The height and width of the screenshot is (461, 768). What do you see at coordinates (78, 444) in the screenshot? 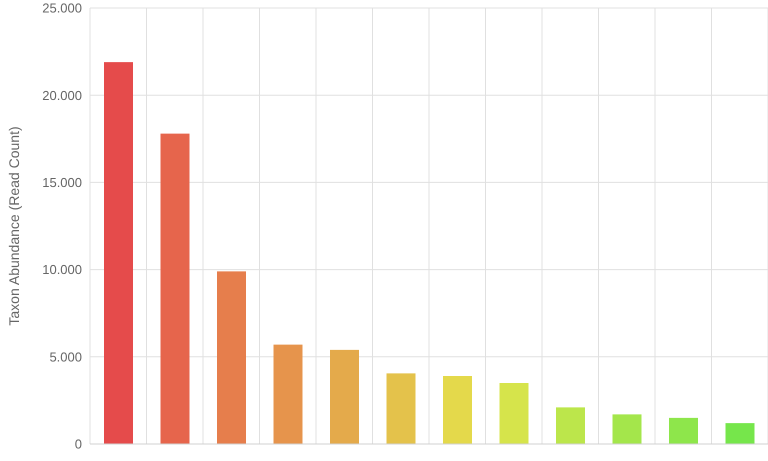
I see `y-tick-label: 0` at bounding box center [78, 444].